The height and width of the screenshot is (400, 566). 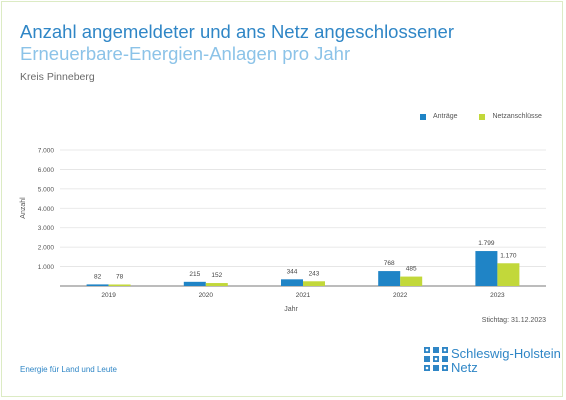 I want to click on x-tick-label: 2022, so click(x=400, y=295).